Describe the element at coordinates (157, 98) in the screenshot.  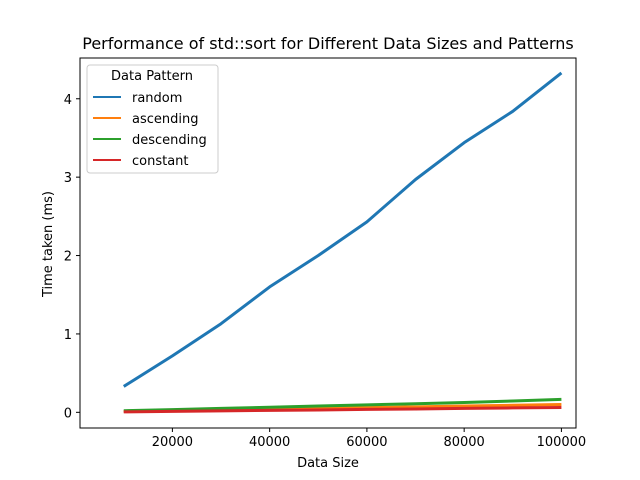
I see `legend-label-random: random` at that location.